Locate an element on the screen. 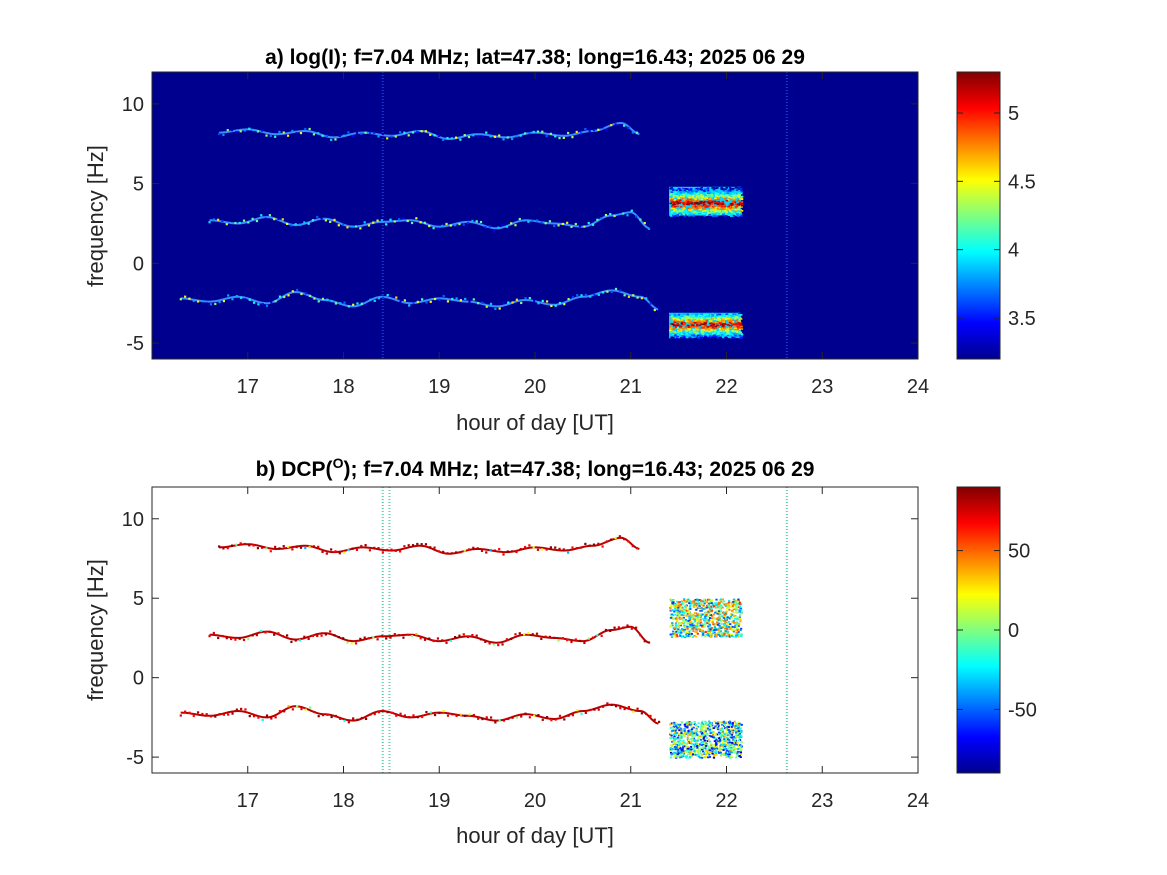 The height and width of the screenshot is (875, 1167). panel-a-ylabel: frequency [Hz] is located at coordinates (95, 216).